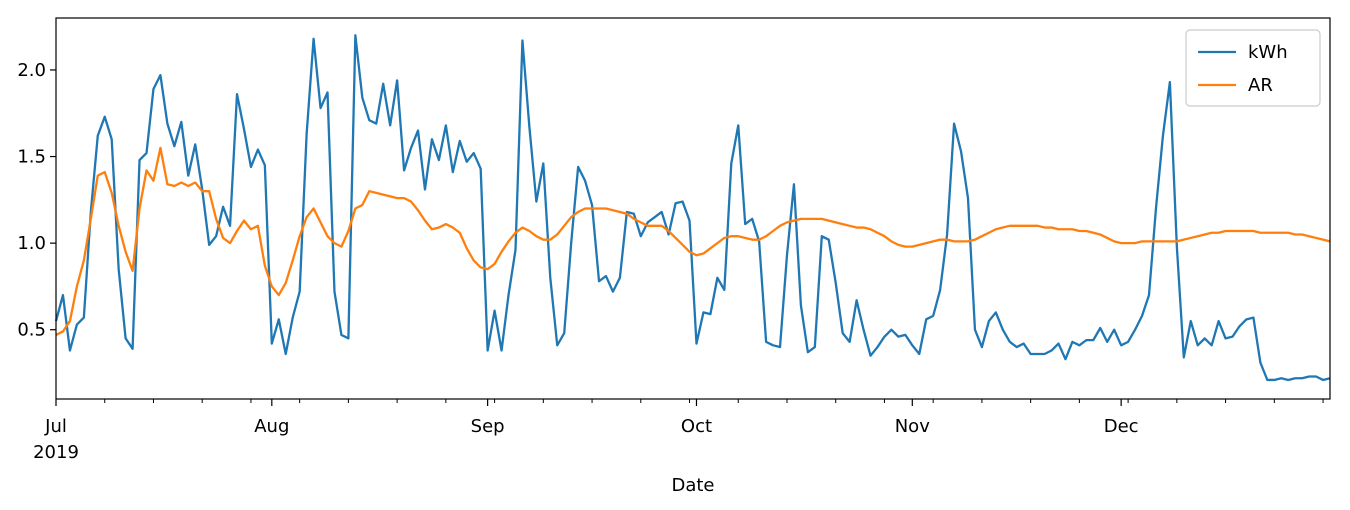 The width and height of the screenshot is (1350, 510). What do you see at coordinates (1260, 85) in the screenshot?
I see `legend-label-ar: AR` at bounding box center [1260, 85].